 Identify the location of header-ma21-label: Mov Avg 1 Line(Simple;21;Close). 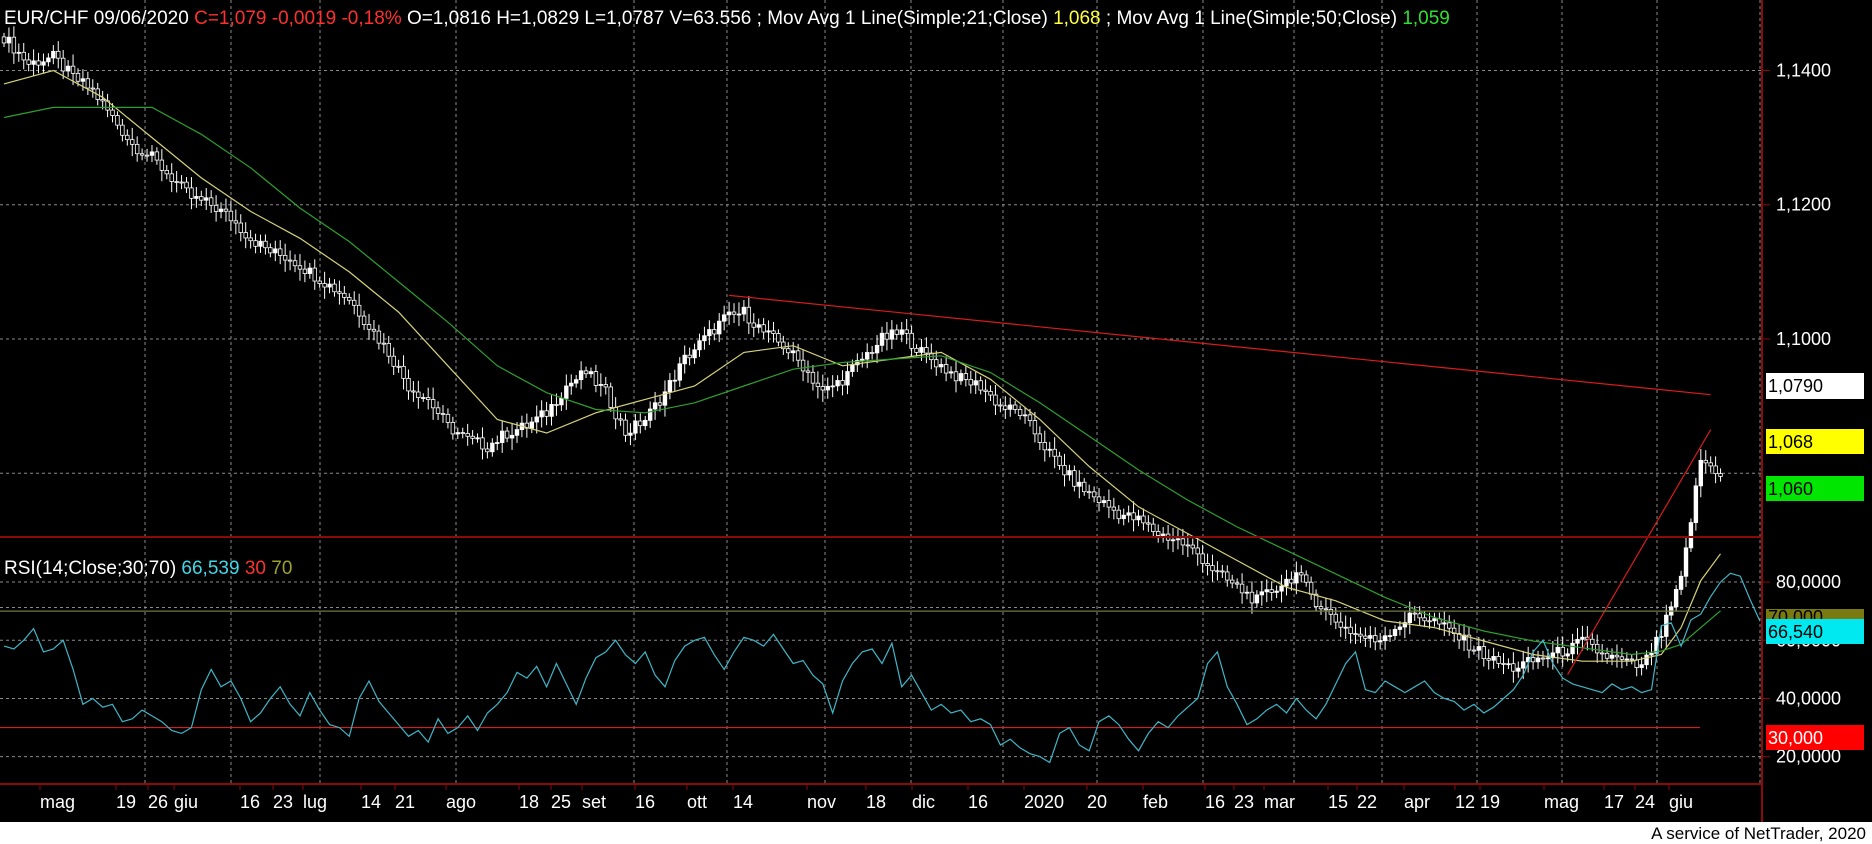
(910, 18).